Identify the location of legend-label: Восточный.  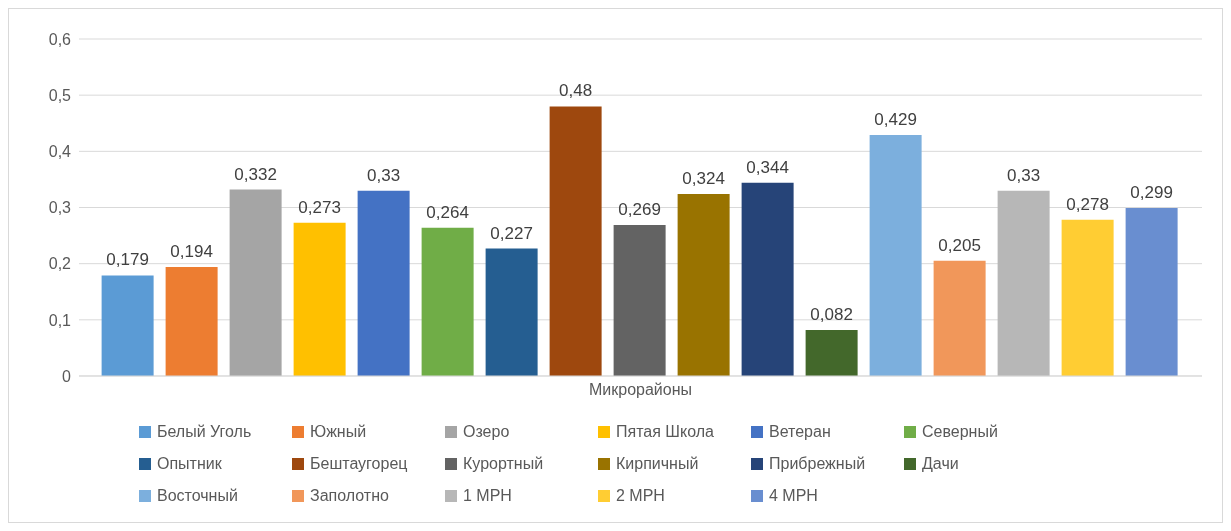
(197, 496).